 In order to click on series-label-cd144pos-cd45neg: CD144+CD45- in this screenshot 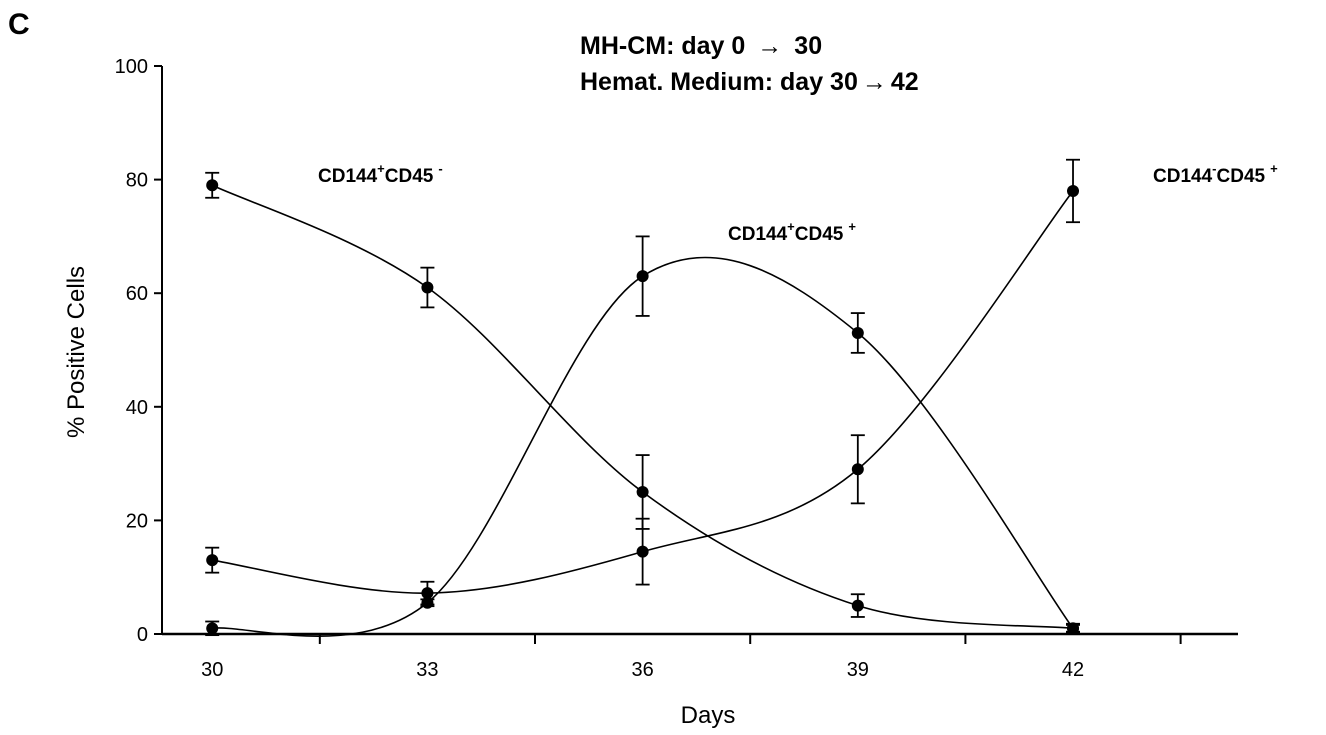, I will do `click(380, 174)`.